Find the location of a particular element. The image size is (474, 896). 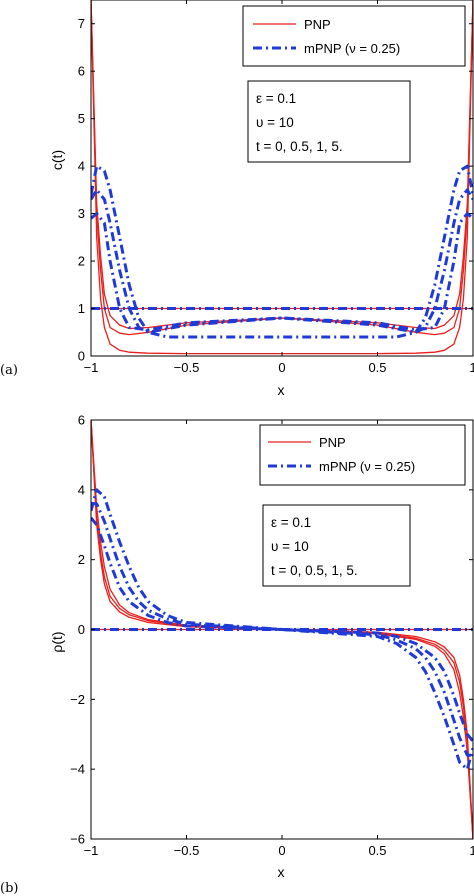

y-tick-label: −2 is located at coordinates (77, 699).